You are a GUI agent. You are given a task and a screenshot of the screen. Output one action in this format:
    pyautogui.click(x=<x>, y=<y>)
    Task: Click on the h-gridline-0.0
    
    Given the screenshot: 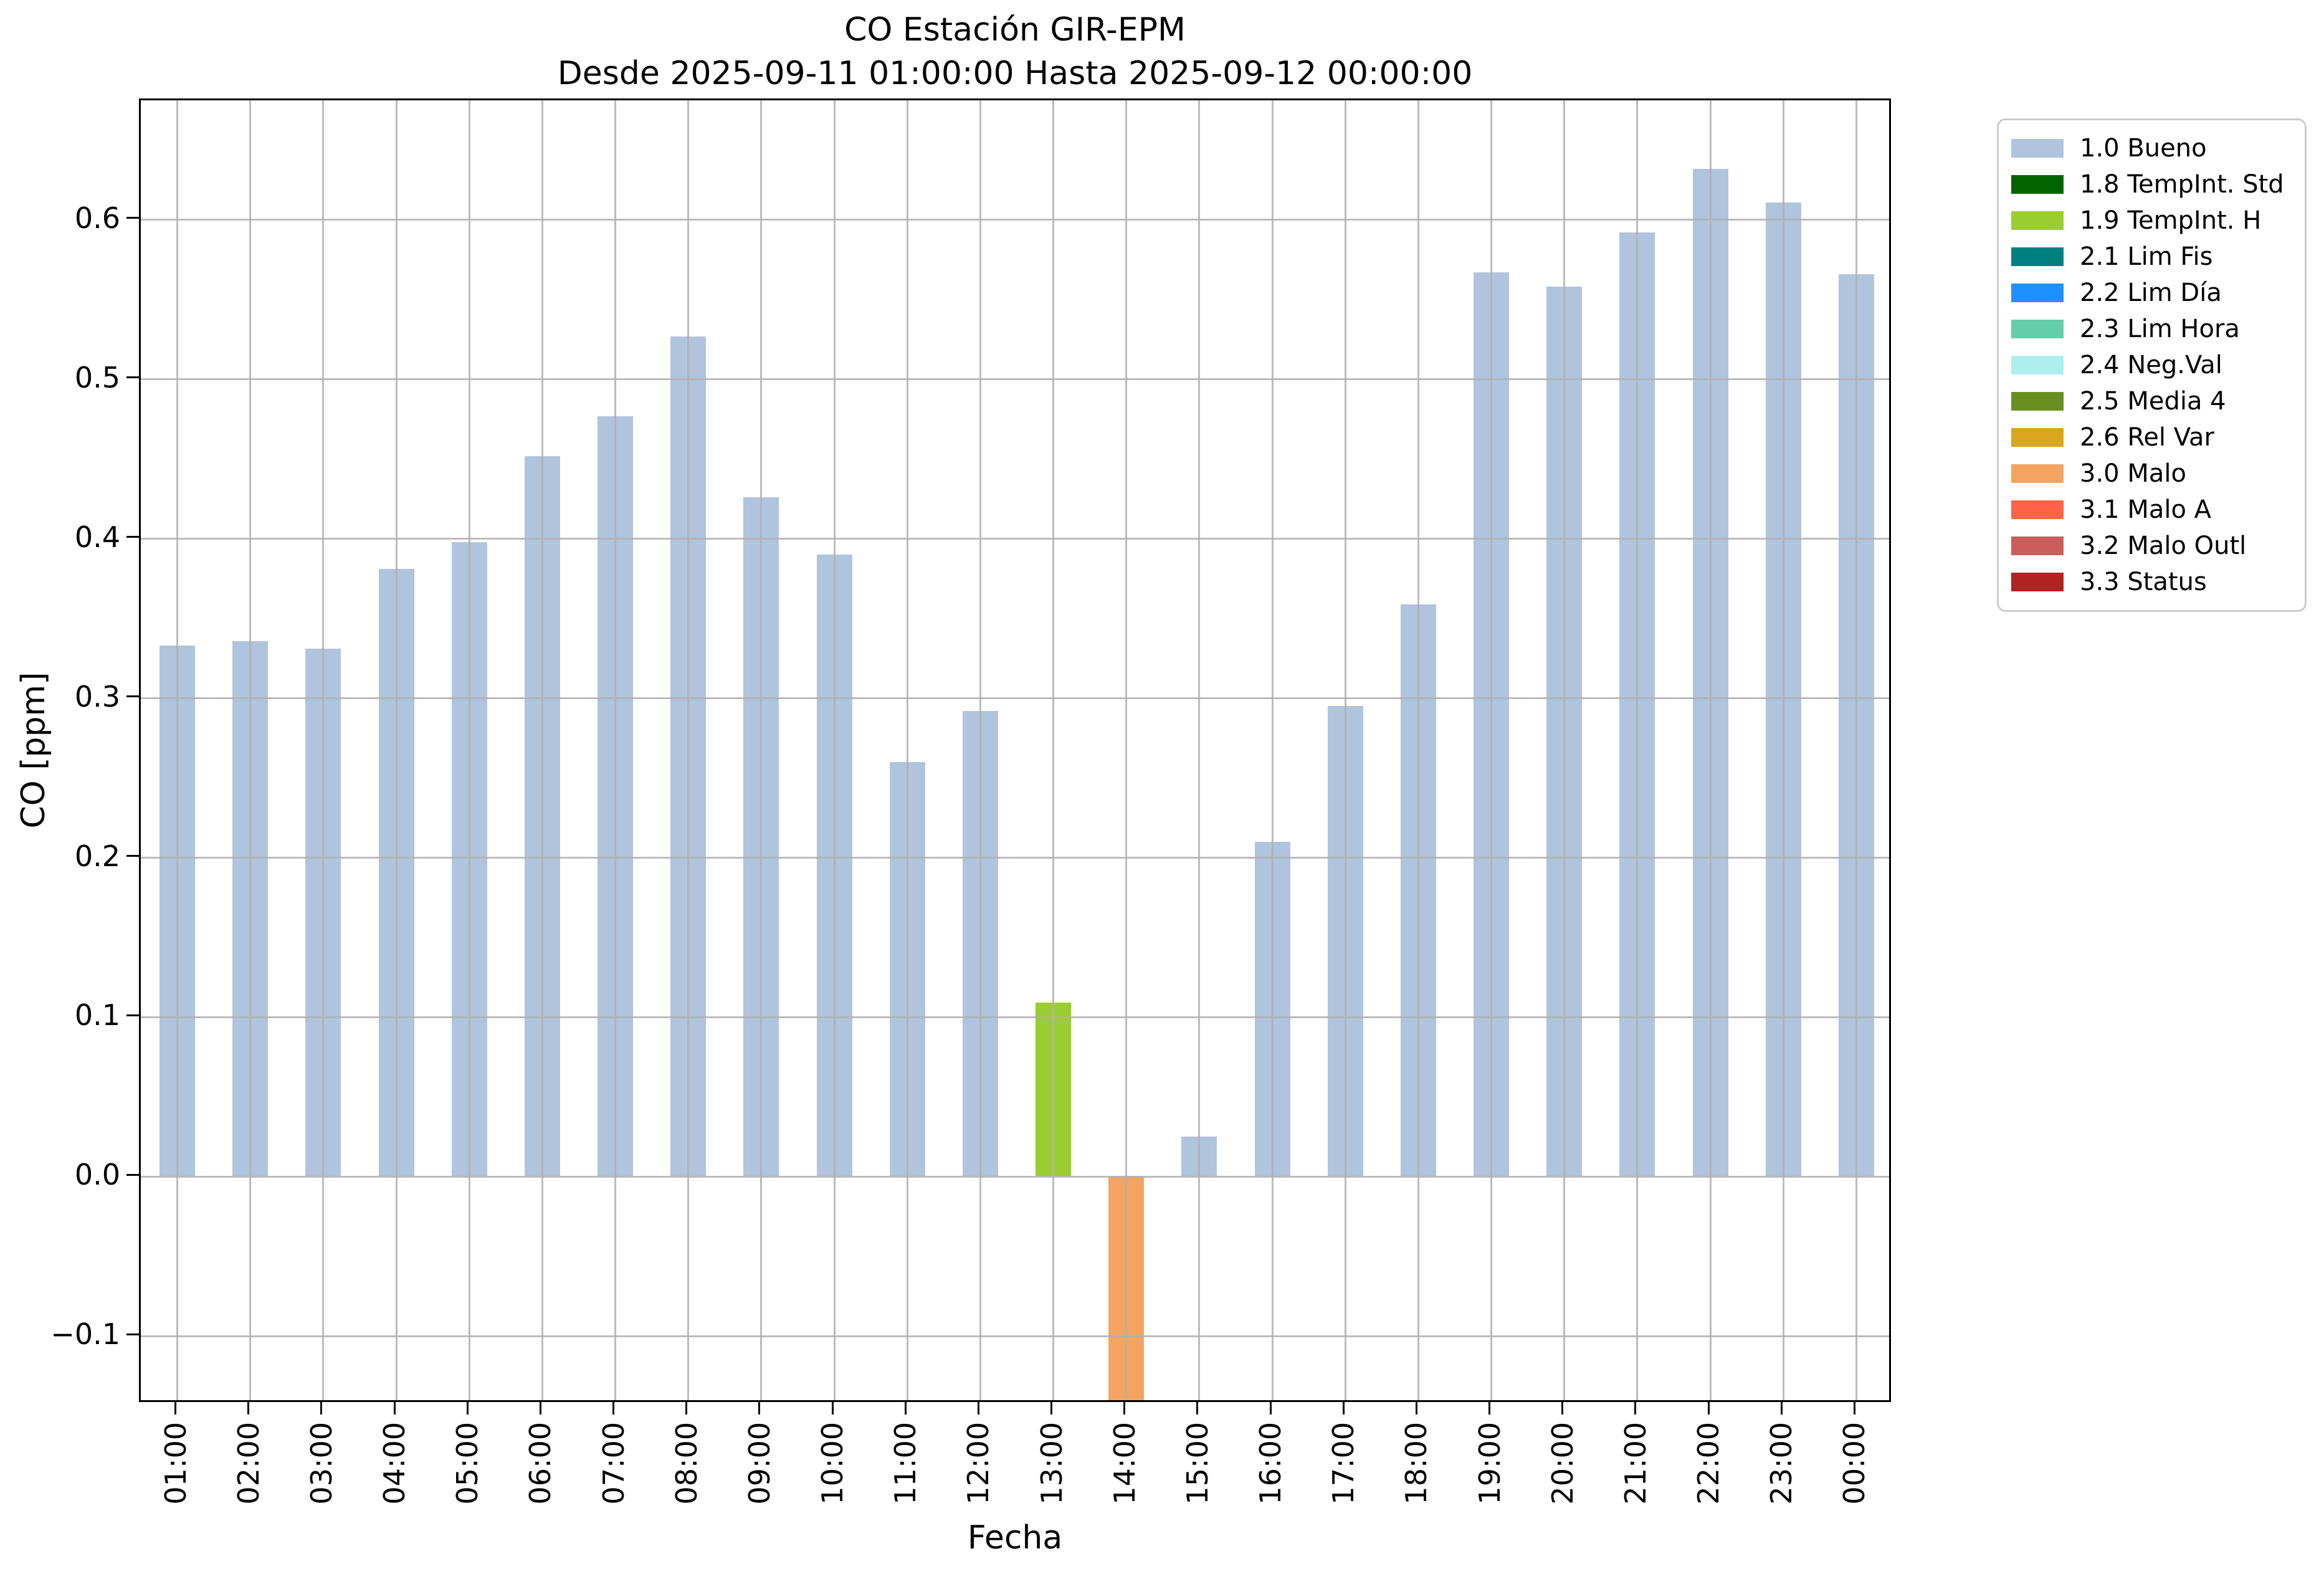 What is the action you would take?
    pyautogui.click(x=1015, y=1176)
    